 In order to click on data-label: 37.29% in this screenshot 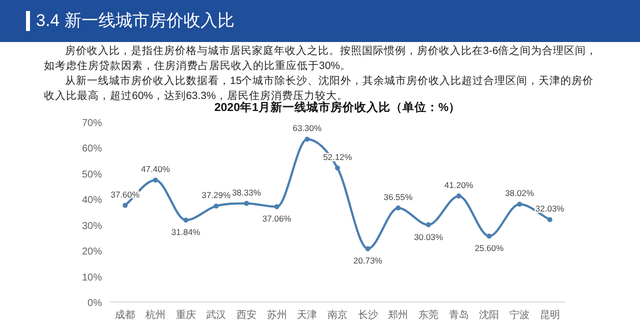, I will do `click(217, 195)`.